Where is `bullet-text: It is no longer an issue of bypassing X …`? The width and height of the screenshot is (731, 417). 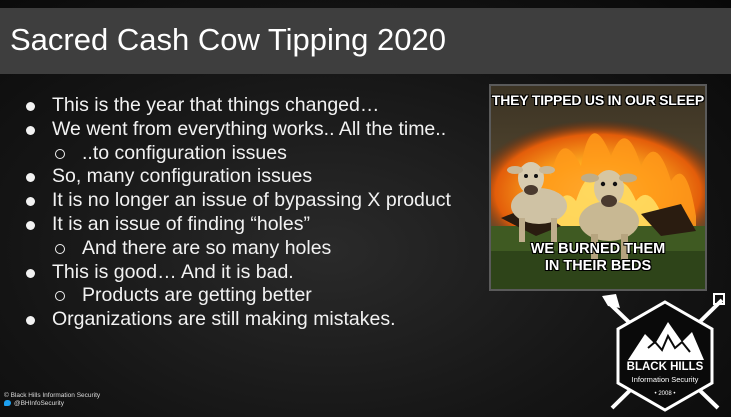 bullet-text: It is no longer an issue of bypassing X … is located at coordinates (251, 200).